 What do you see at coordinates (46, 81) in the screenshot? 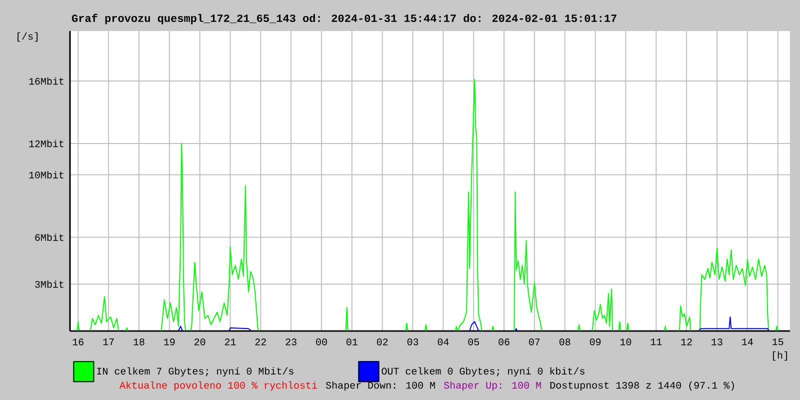
I see `y-tick-label: 16Mbit` at bounding box center [46, 81].